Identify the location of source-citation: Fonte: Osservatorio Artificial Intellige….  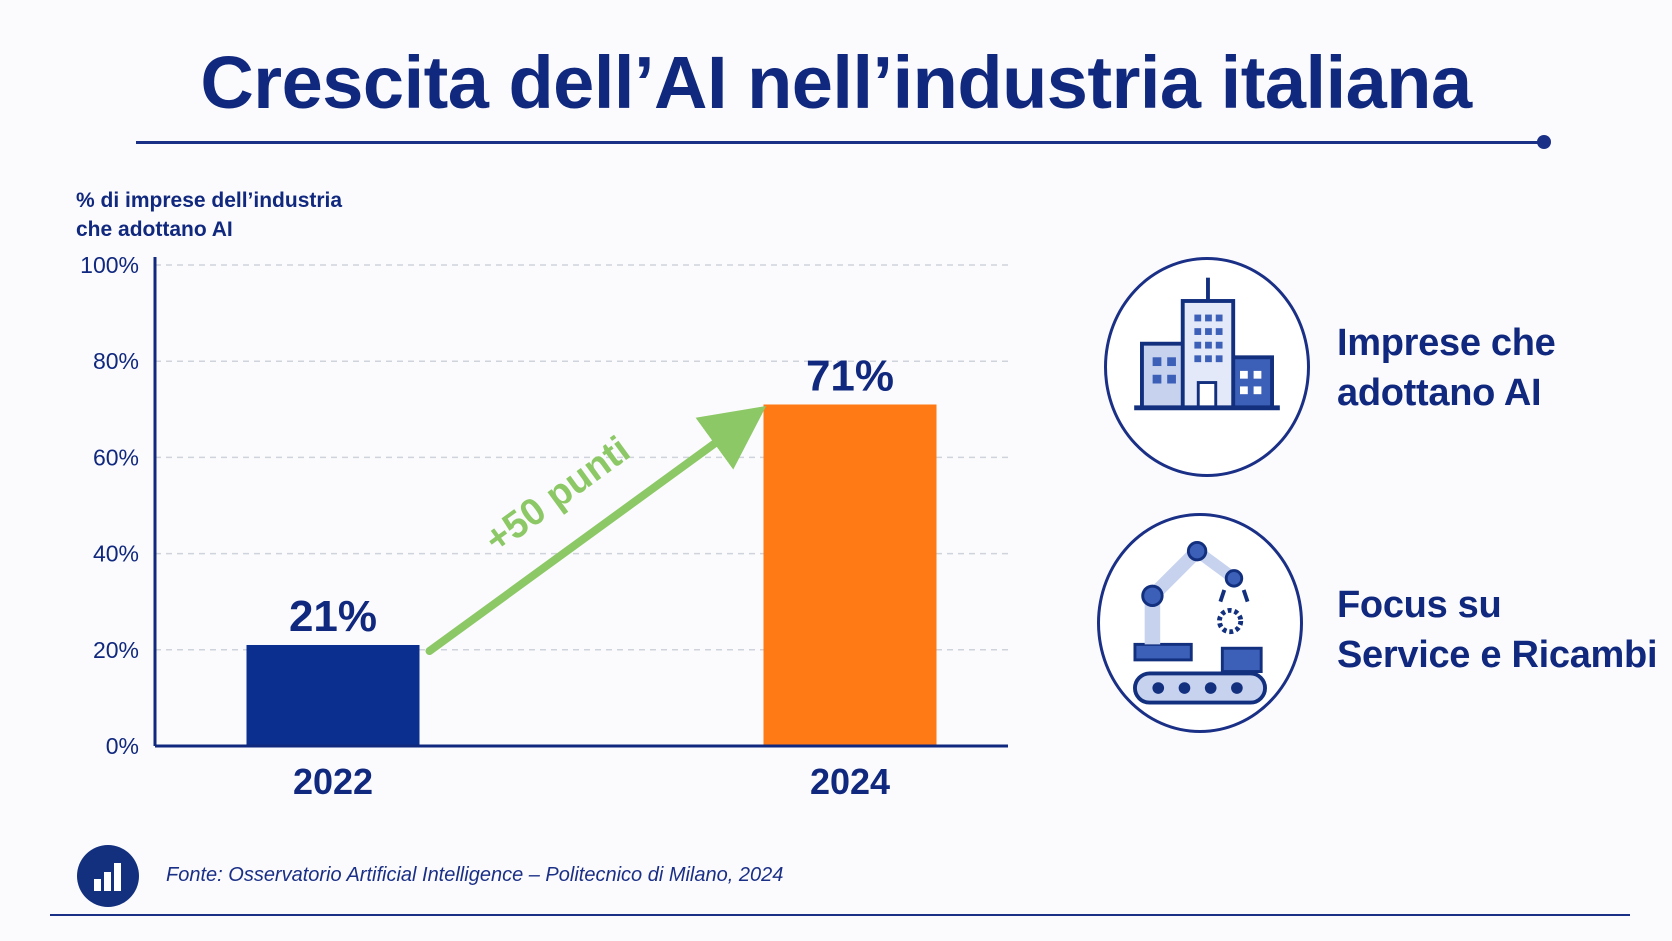
(475, 875).